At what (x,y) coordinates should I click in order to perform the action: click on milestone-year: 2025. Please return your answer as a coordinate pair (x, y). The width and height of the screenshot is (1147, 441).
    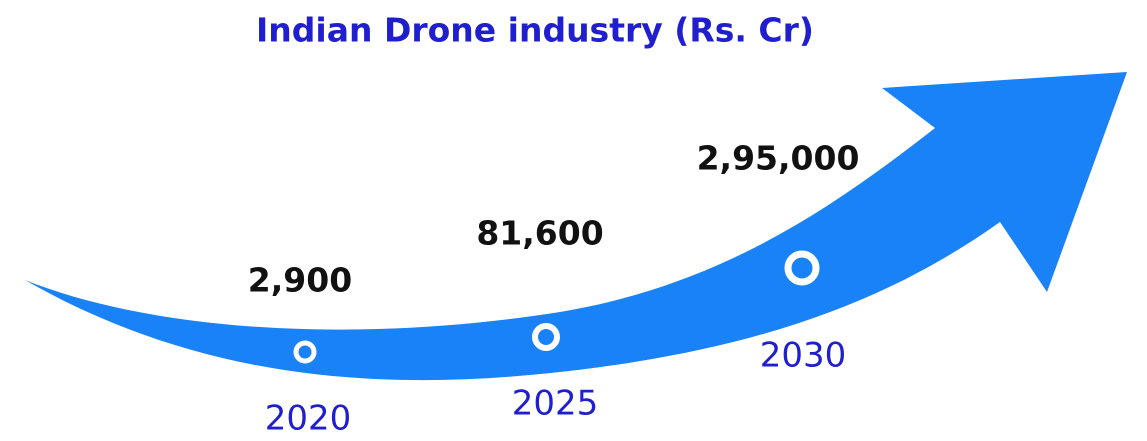
    Looking at the image, I should click on (555, 404).